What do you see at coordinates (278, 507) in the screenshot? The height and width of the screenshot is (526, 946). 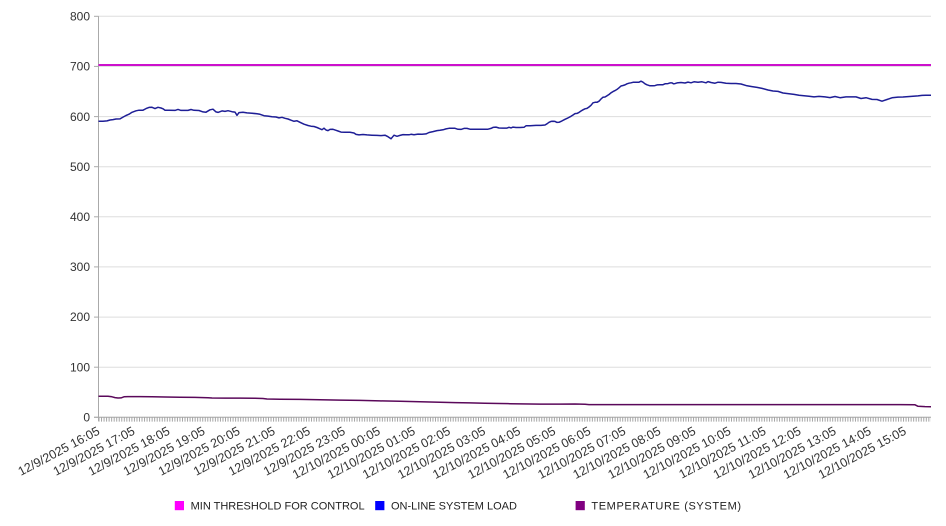 I see `svg-text: MIN THRESHOLD FOR CONTROL` at bounding box center [278, 507].